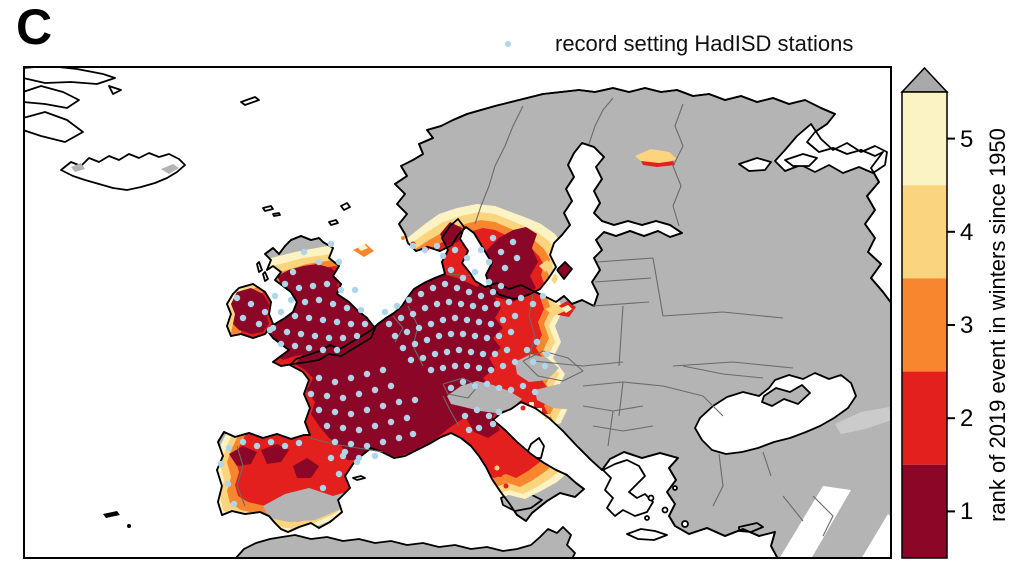 The image size is (1024, 577). Describe the element at coordinates (405, 542) in the screenshot. I see `north-africa` at that location.